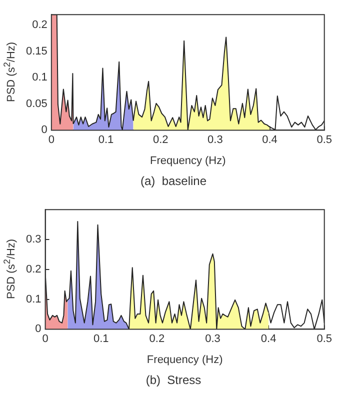 Image resolution: width=339 pixels, height=394 pixels. Describe the element at coordinates (174, 380) in the screenshot. I see `text: (b) Stress` at that location.